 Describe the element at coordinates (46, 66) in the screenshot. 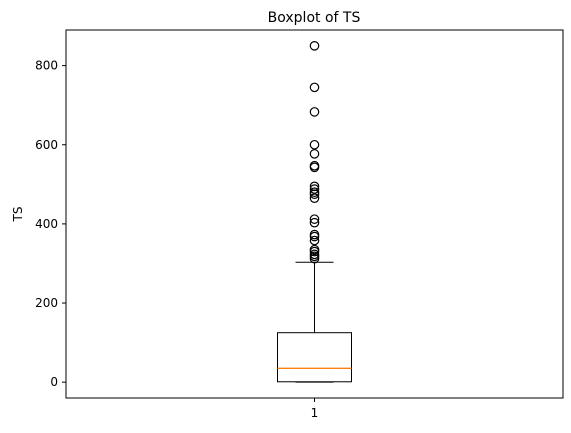

I see `y-tick-label: 800` at that location.